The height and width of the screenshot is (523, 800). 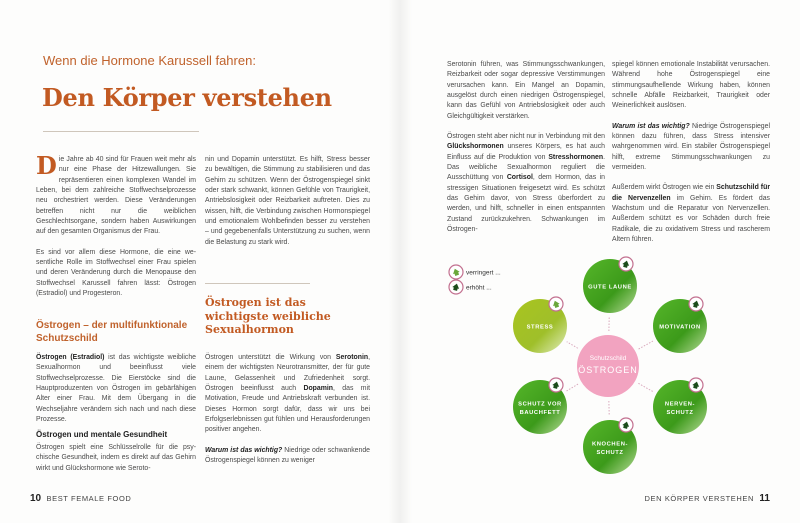 I want to click on subheading: Östrogen und mentale Gesundheit, so click(x=102, y=434).